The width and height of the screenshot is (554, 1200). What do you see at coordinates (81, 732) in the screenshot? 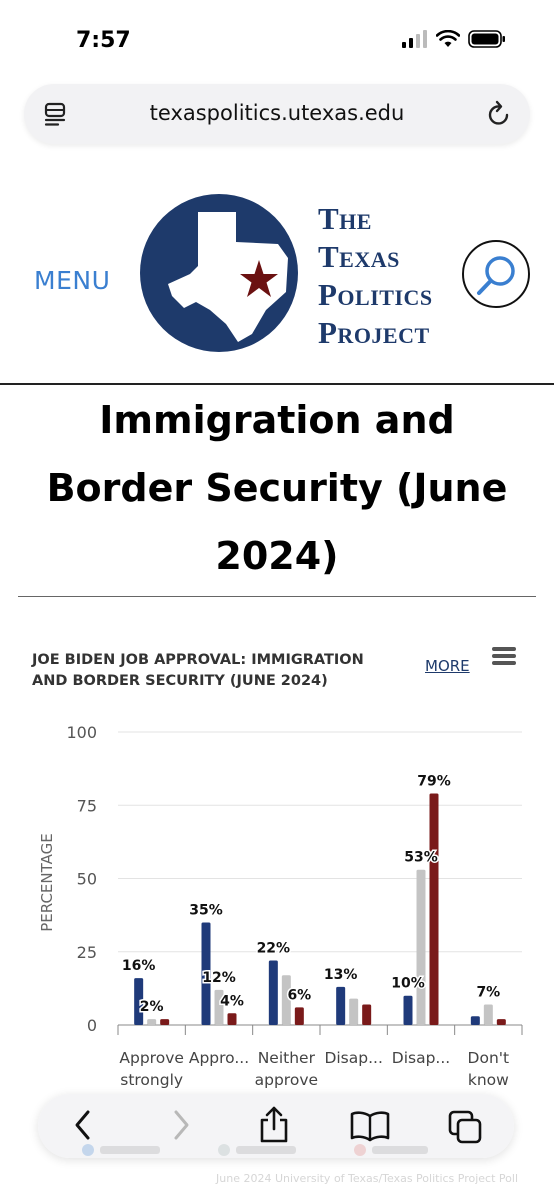
I see `y-tick-label: 100` at bounding box center [81, 732].